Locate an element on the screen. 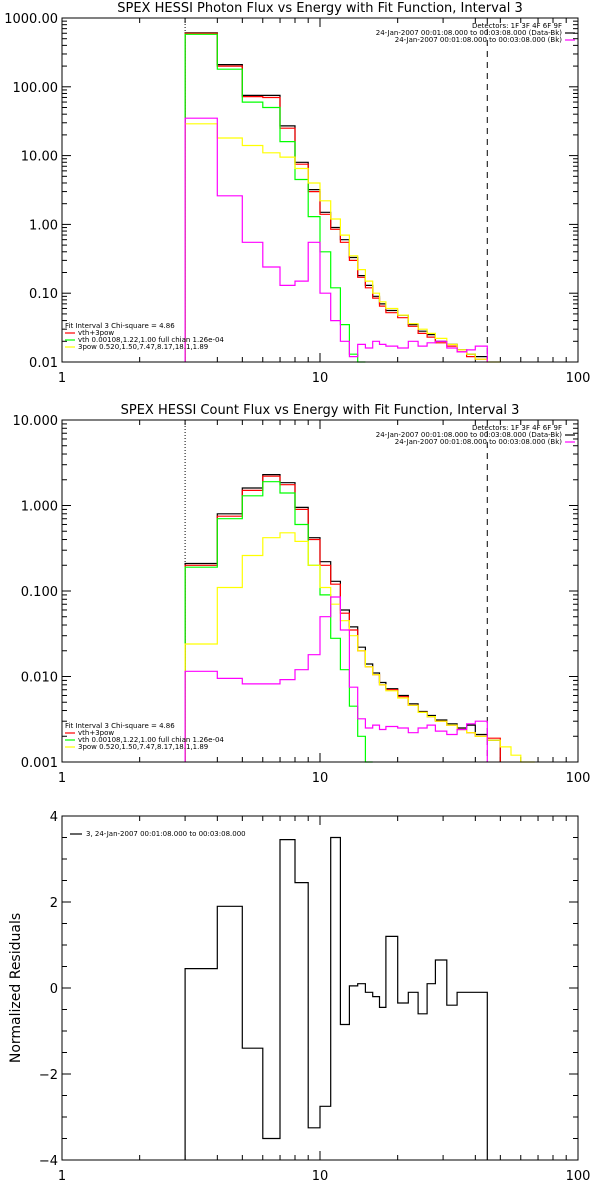  y-tick-label: 0.010 is located at coordinates (39, 678).